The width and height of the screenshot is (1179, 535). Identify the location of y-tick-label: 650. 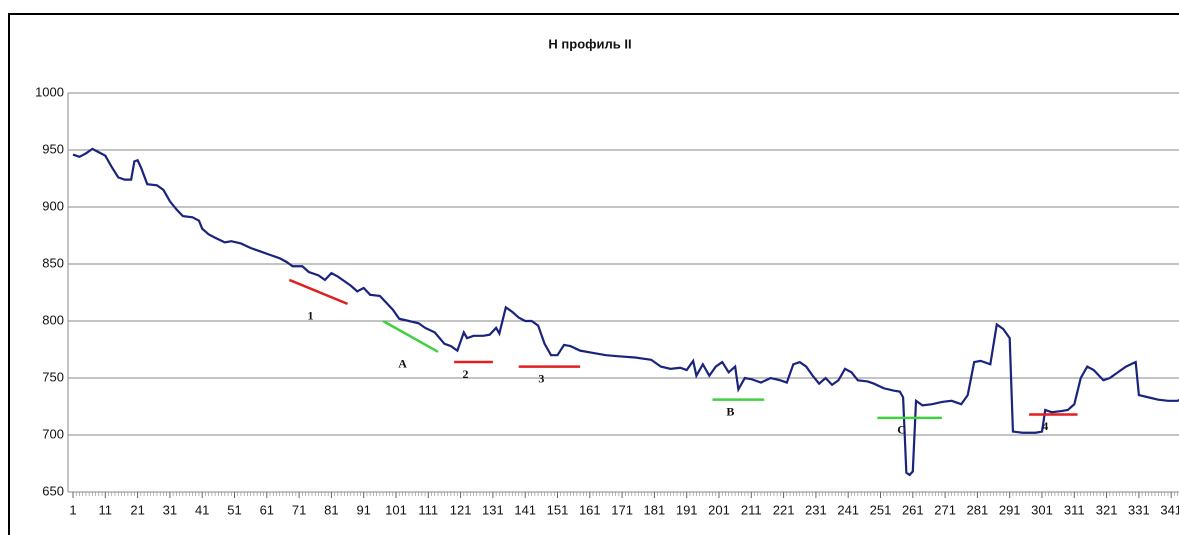
(53, 490).